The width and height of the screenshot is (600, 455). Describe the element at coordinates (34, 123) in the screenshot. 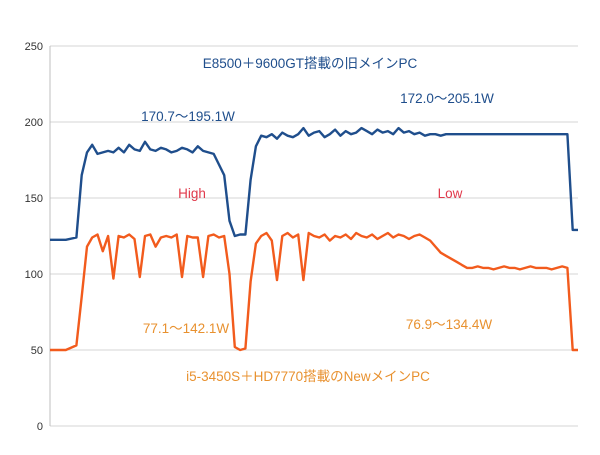

I see `y-tick-label: 200` at that location.